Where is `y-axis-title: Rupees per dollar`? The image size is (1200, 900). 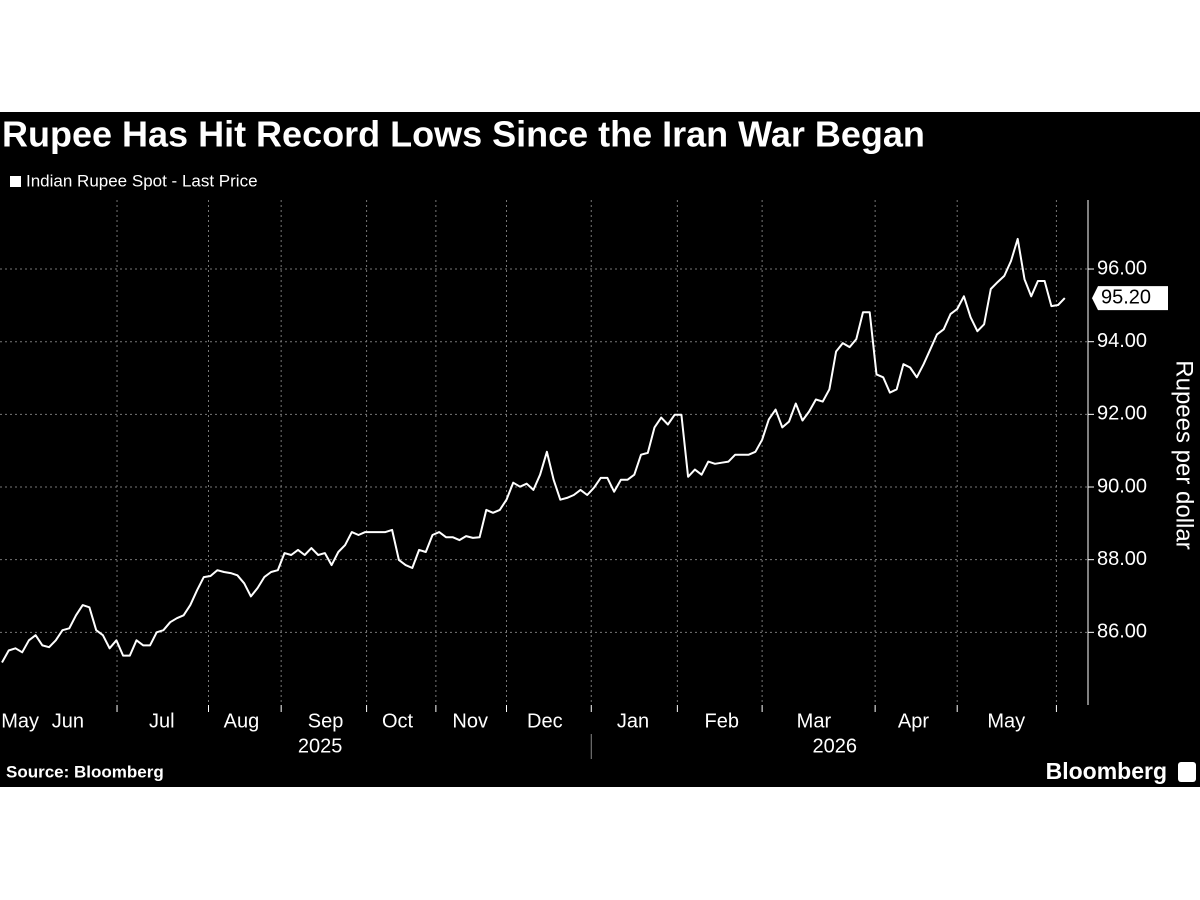
y-axis-title: Rupees per dollar is located at coordinates (1184, 454).